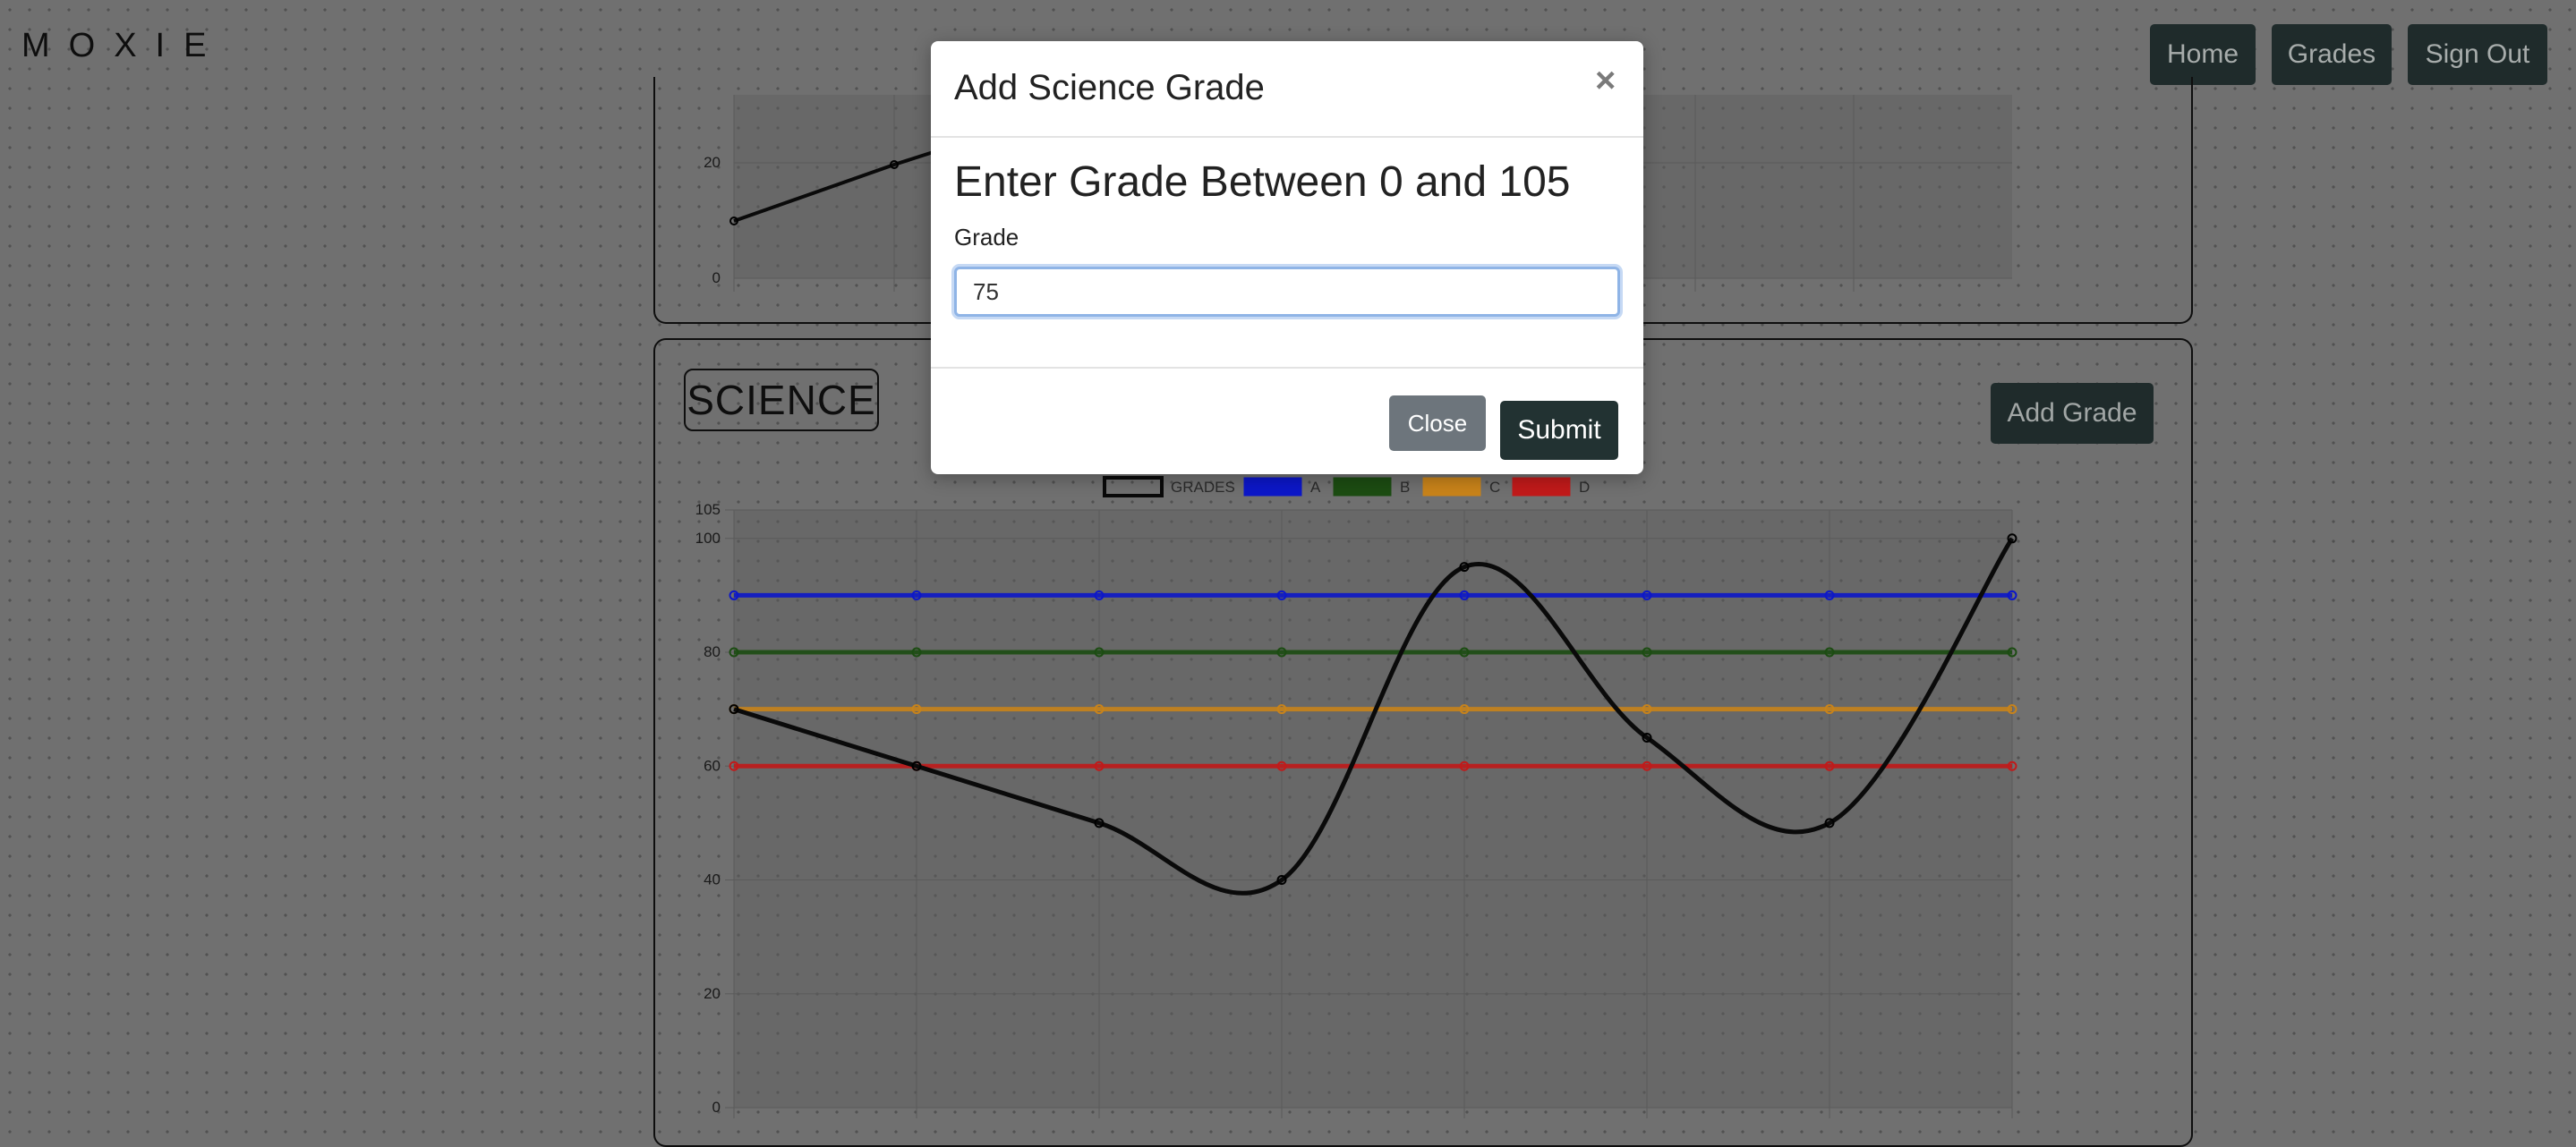 This screenshot has height=1147, width=2576. What do you see at coordinates (716, 277) in the screenshot?
I see `previous-ytick-0: 0` at bounding box center [716, 277].